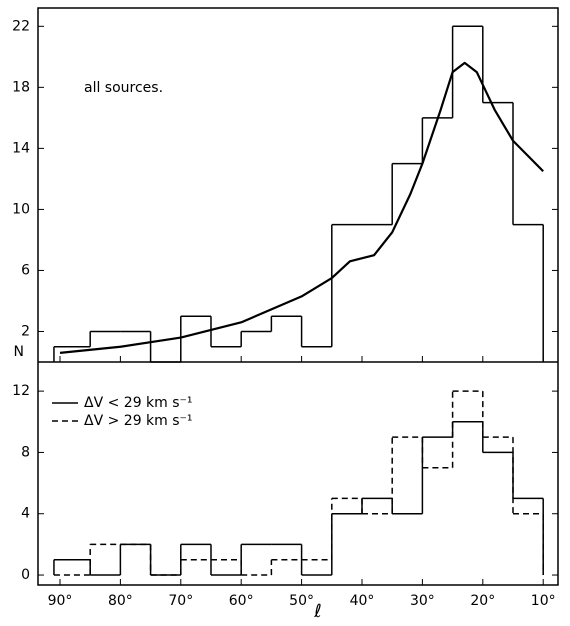 The image size is (570, 626). What do you see at coordinates (241, 601) in the screenshot?
I see `x-tick-label: 60°` at bounding box center [241, 601].